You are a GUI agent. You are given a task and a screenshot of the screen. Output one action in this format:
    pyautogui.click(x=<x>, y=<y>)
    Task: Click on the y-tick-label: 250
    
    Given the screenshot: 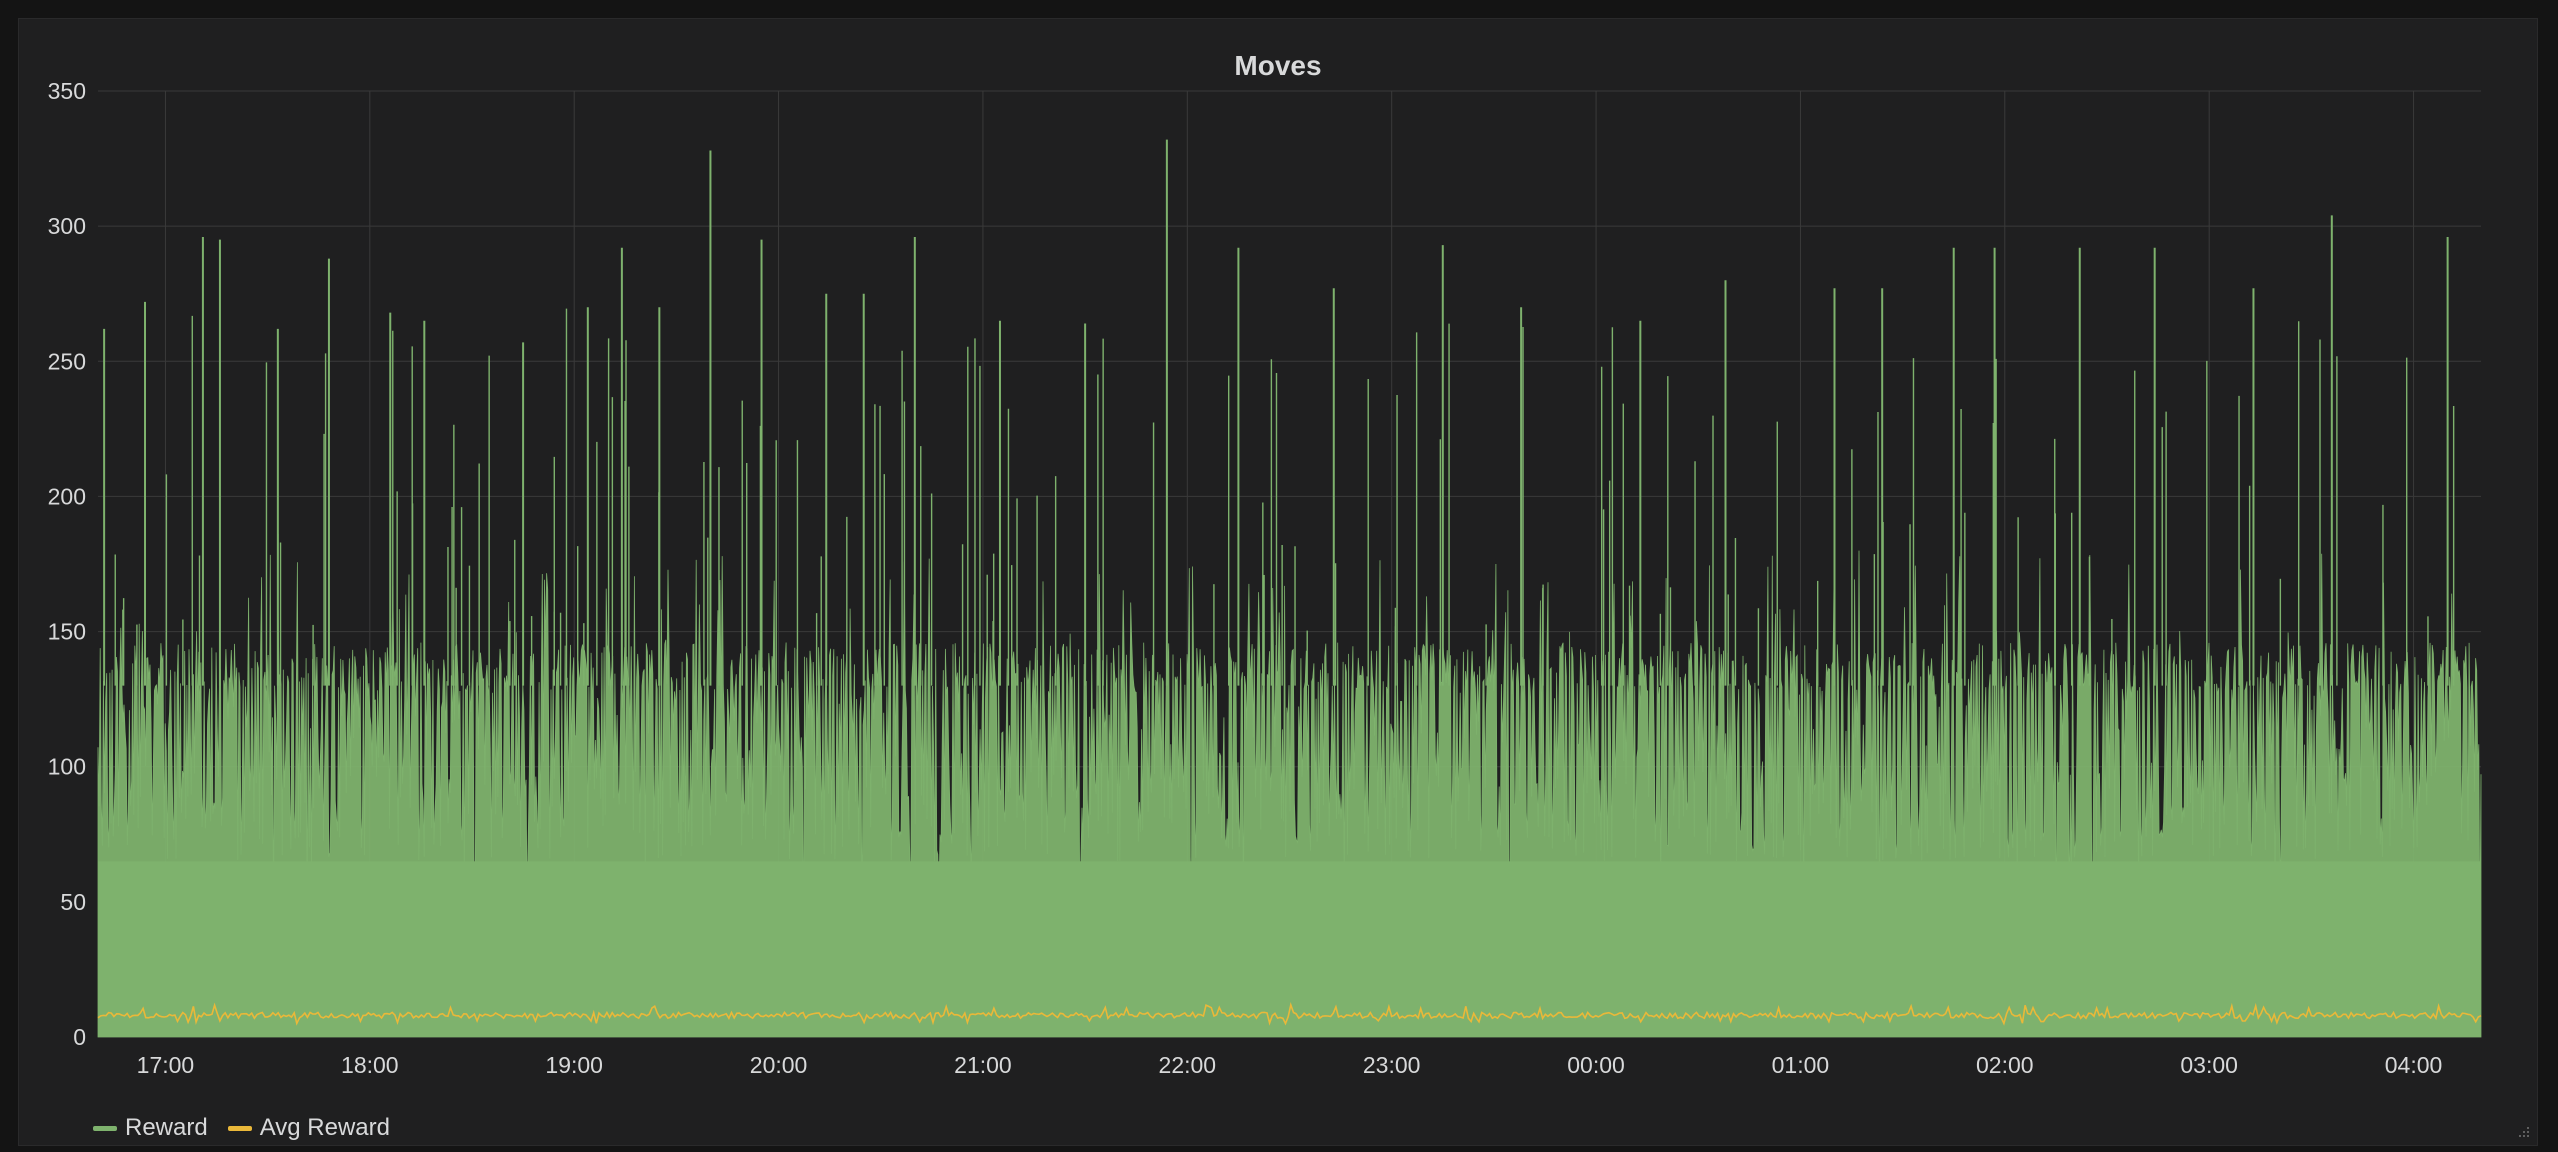 What is the action you would take?
    pyautogui.click(x=67, y=361)
    